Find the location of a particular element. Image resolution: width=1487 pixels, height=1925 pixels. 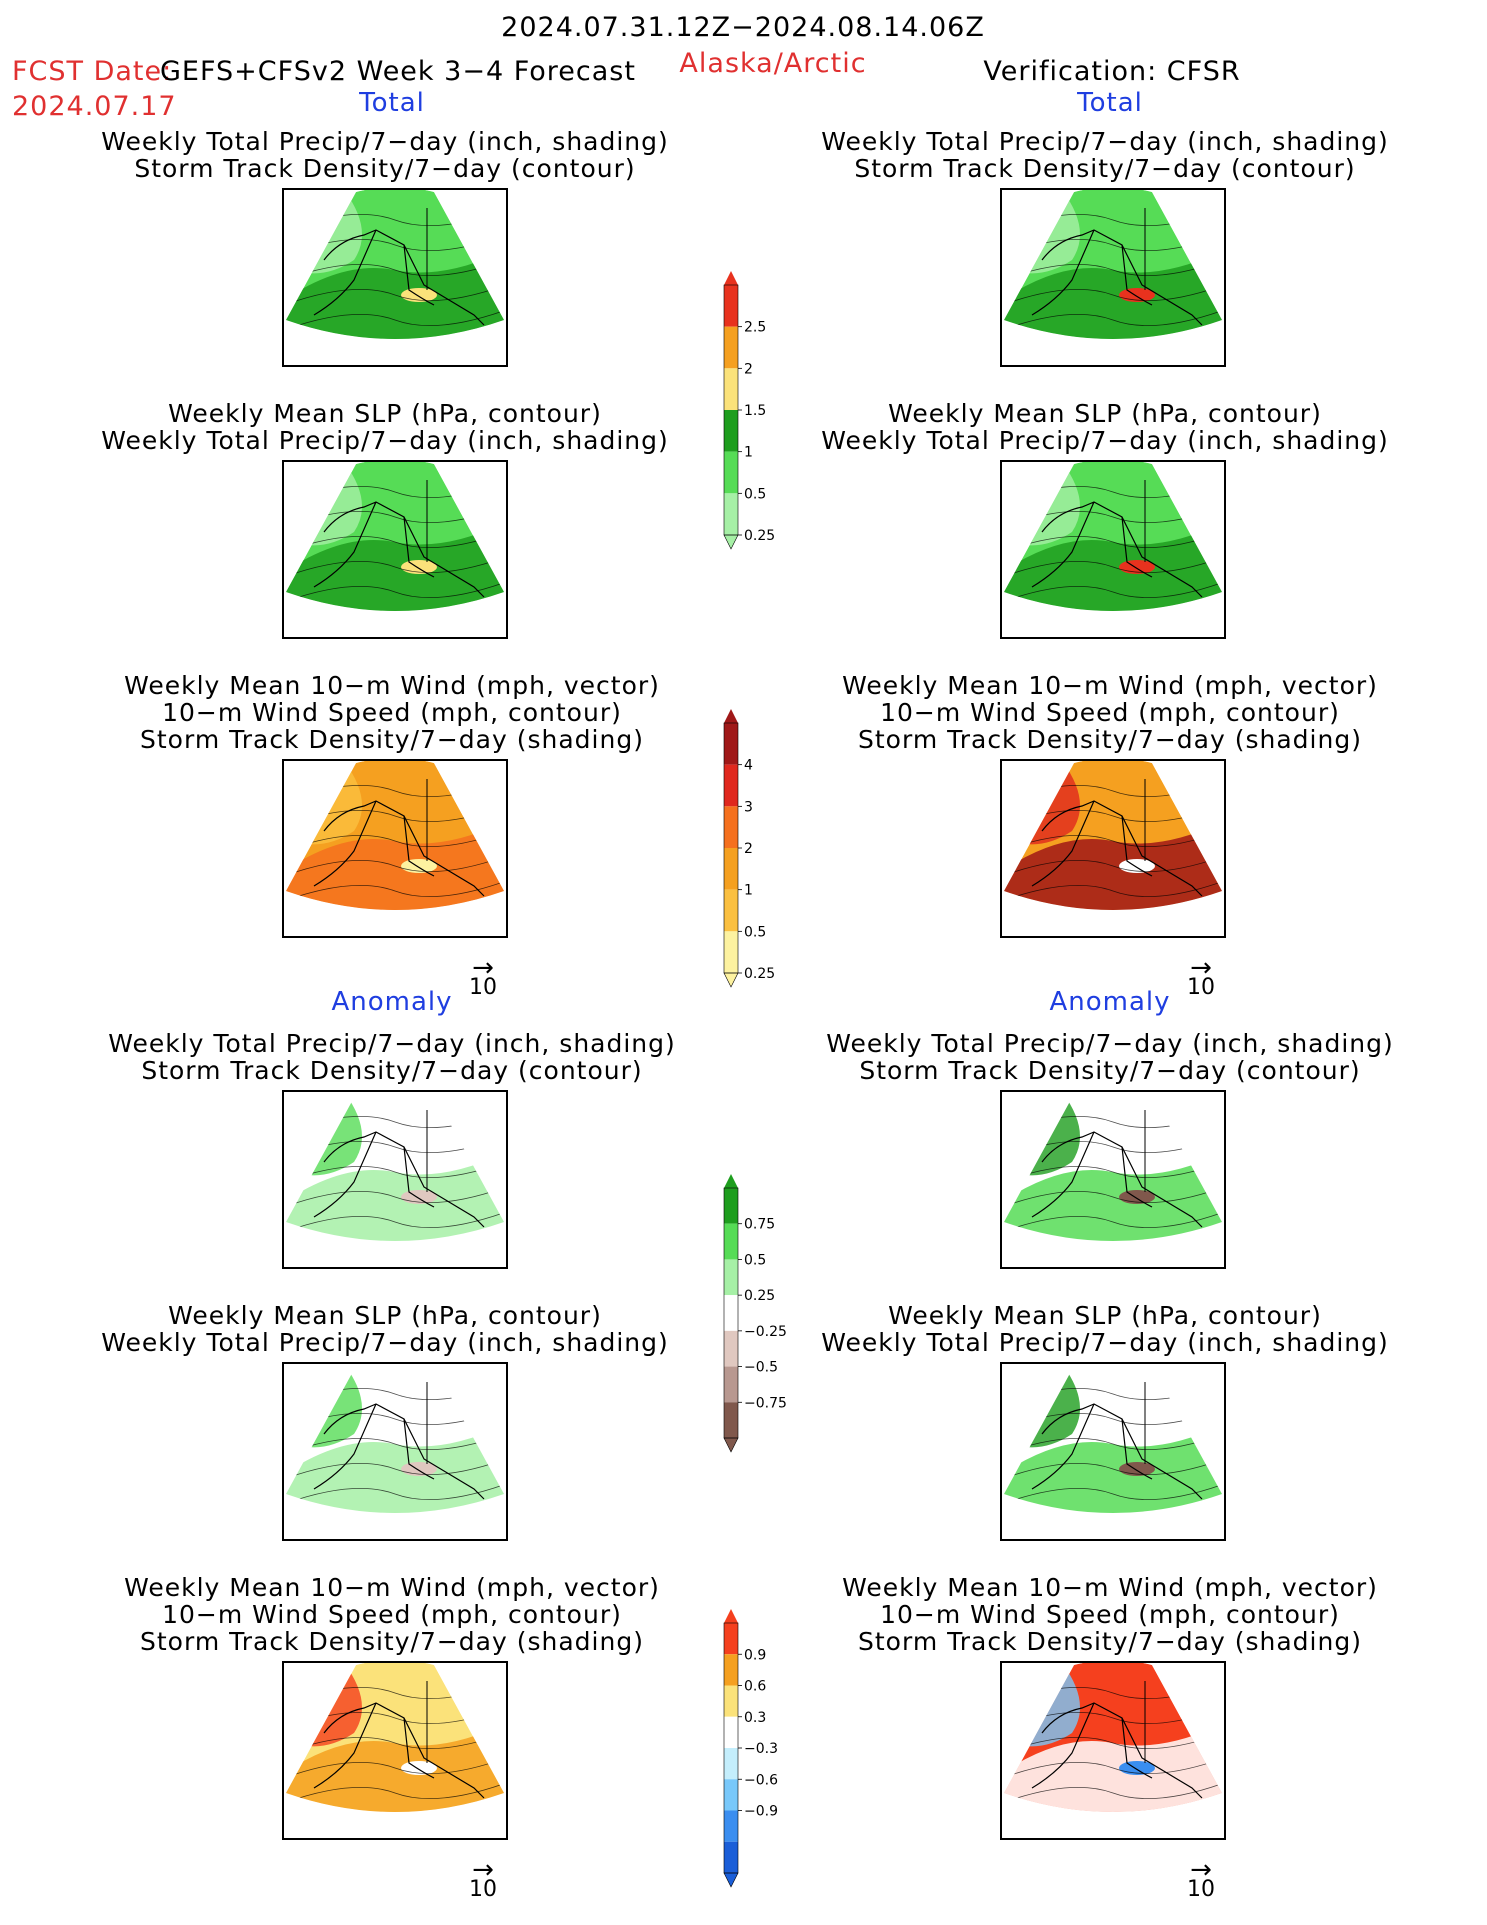

vector-ref-fc-total: → 10 is located at coordinates (483, 976).